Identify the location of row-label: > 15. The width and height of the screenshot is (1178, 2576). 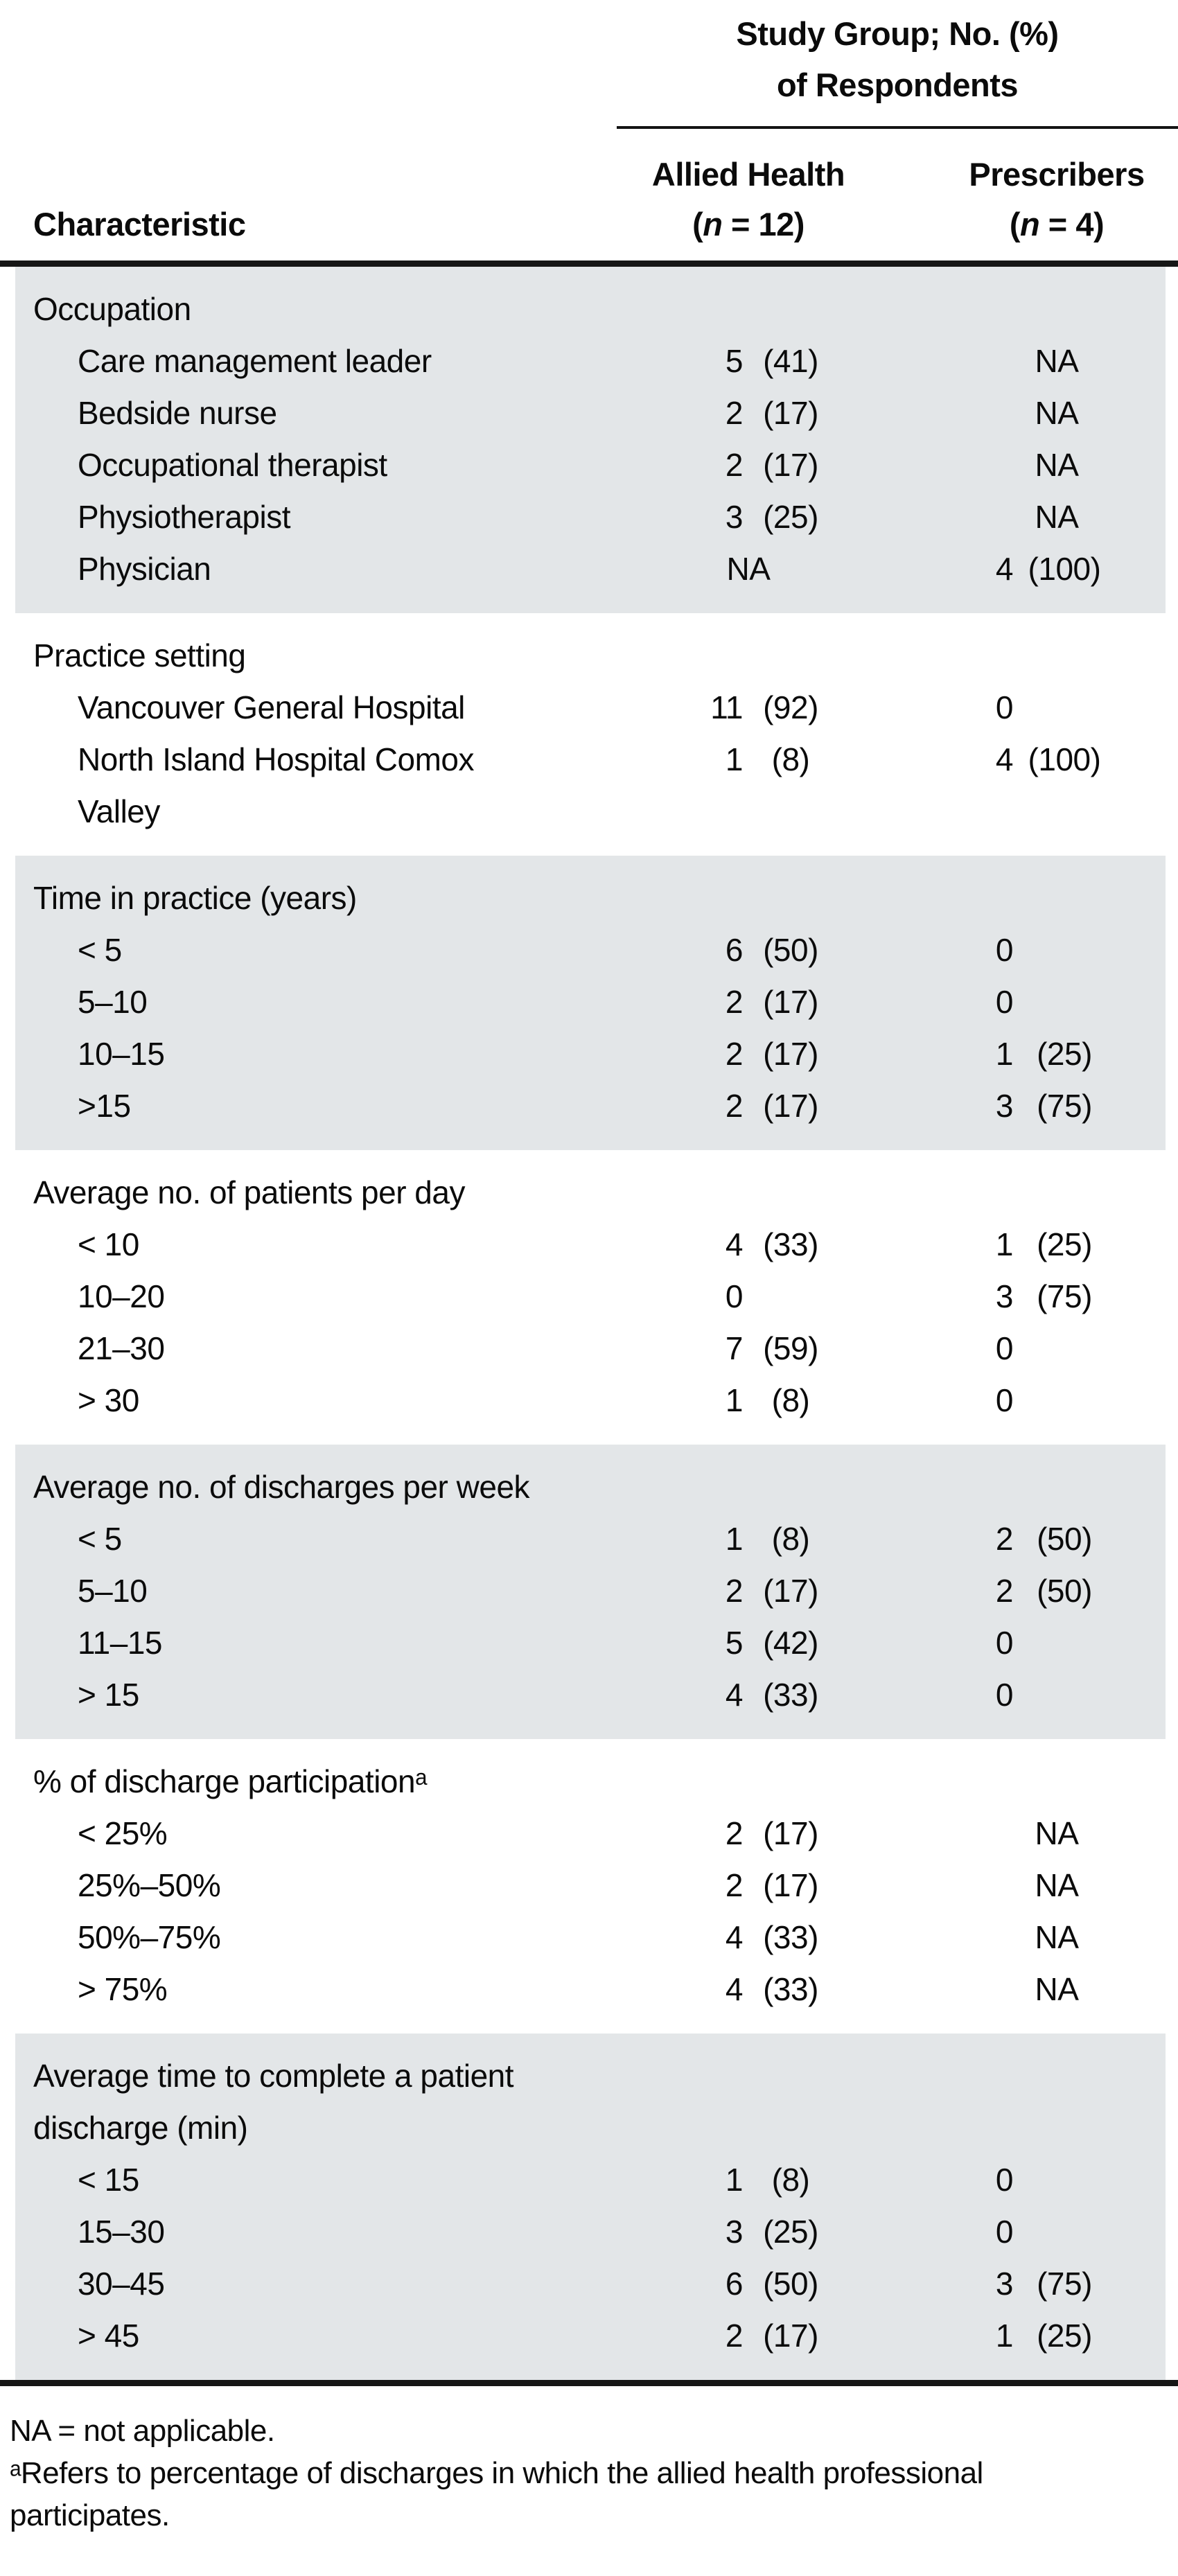
(109, 1695).